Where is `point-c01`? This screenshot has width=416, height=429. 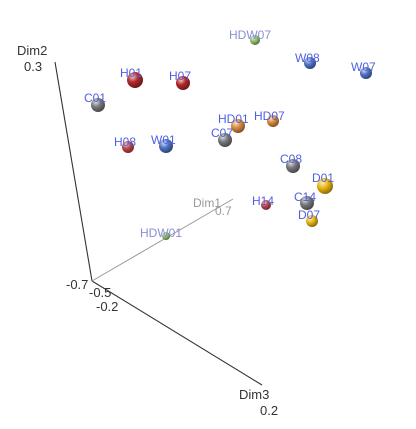 point-c01 is located at coordinates (98, 105).